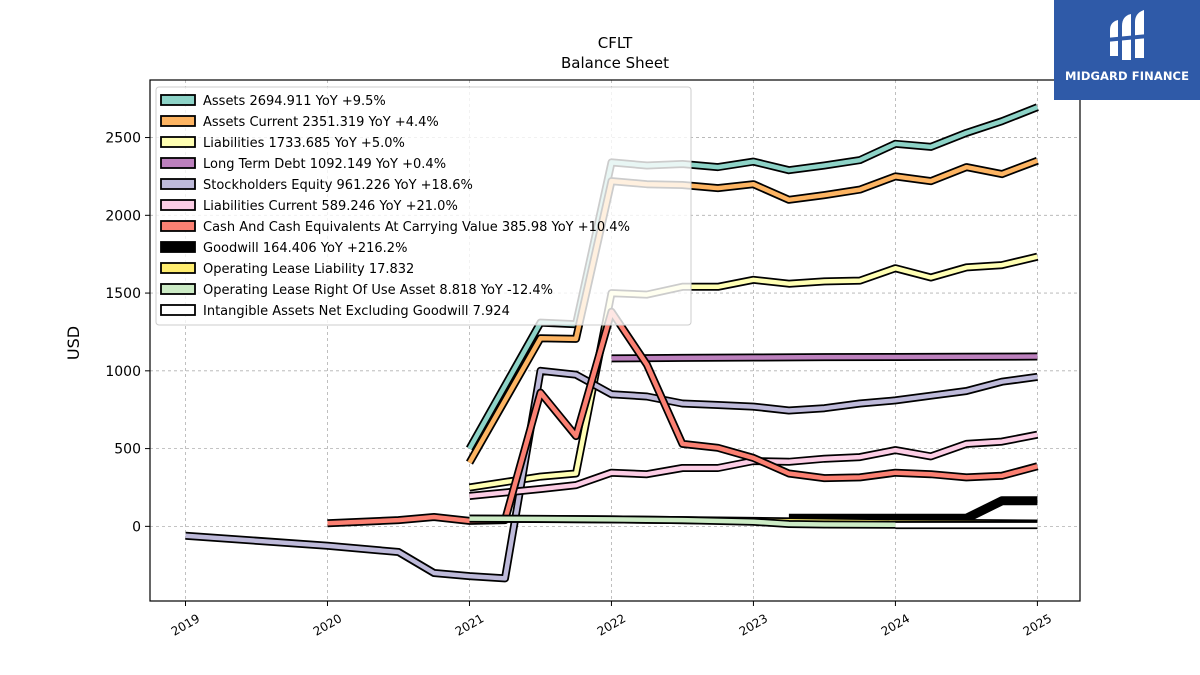 This screenshot has height=675, width=1200. I want to click on legend-label: Stockholders Equity 961.226 YoY +18.6%, so click(338, 185).